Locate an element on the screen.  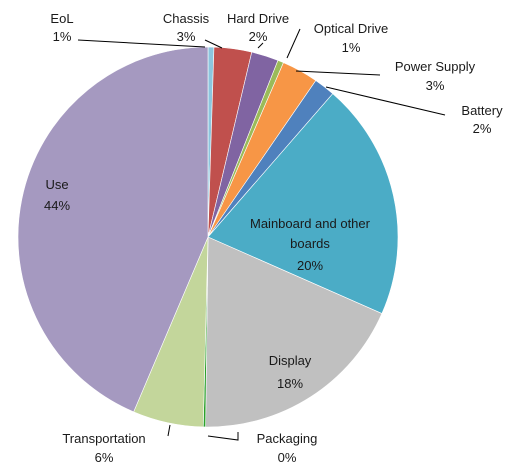
slice-label-eol: EoL is located at coordinates (61, 18).